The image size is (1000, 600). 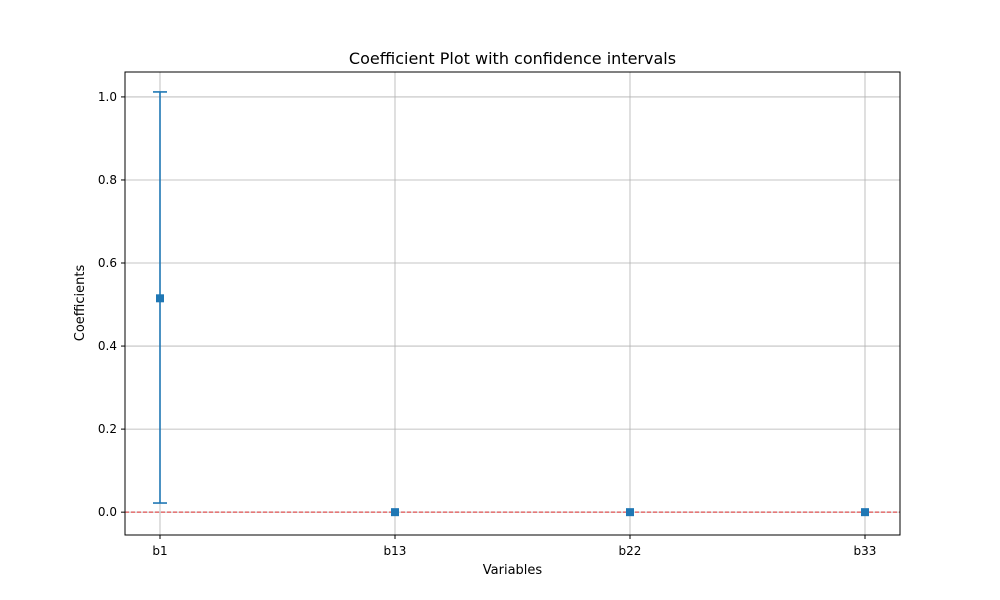 I want to click on y-tick-label: 1.0, so click(x=107, y=97).